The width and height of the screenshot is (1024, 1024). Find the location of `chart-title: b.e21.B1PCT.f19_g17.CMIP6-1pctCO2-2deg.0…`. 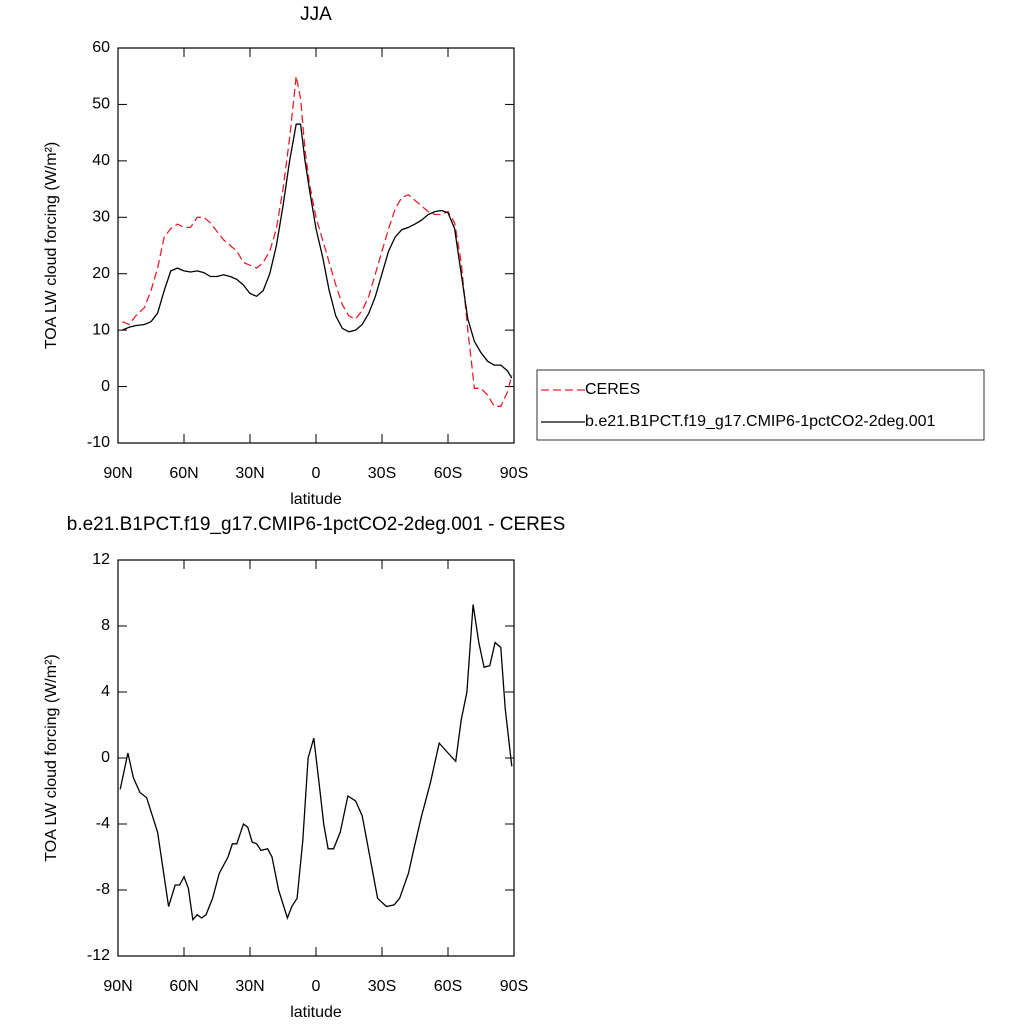

chart-title: b.e21.B1PCT.f19_g17.CMIP6-1pctCO2-2deg.0… is located at coordinates (316, 524).